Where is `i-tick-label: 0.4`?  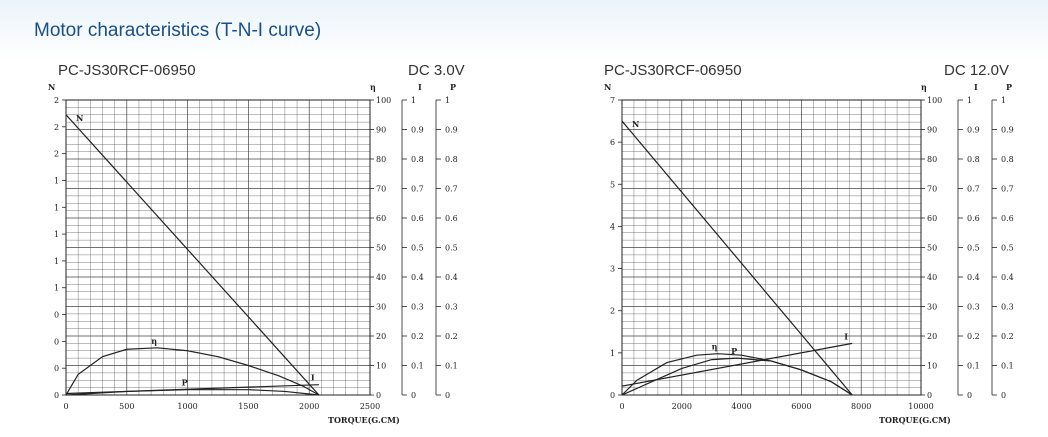 i-tick-label: 0.4 is located at coordinates (973, 277).